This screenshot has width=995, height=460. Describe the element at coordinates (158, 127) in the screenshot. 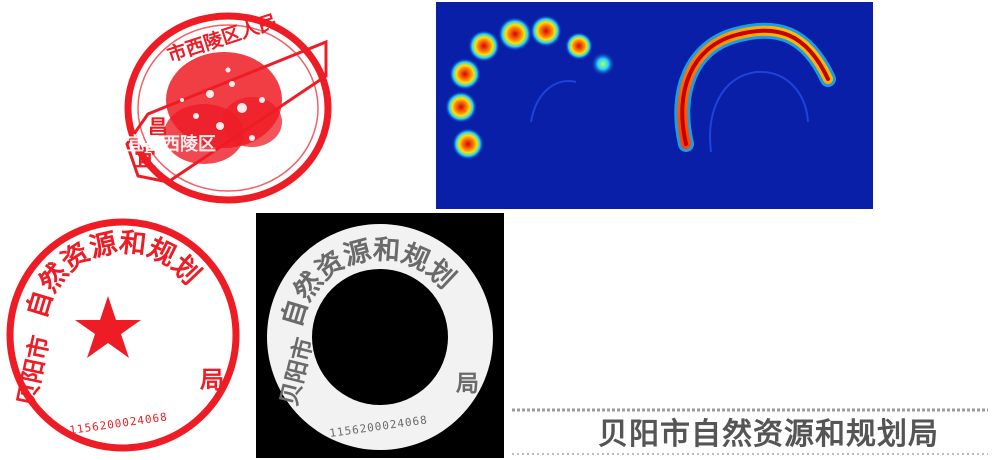

I see `stamp-top-box-char-left: 昌` at that location.